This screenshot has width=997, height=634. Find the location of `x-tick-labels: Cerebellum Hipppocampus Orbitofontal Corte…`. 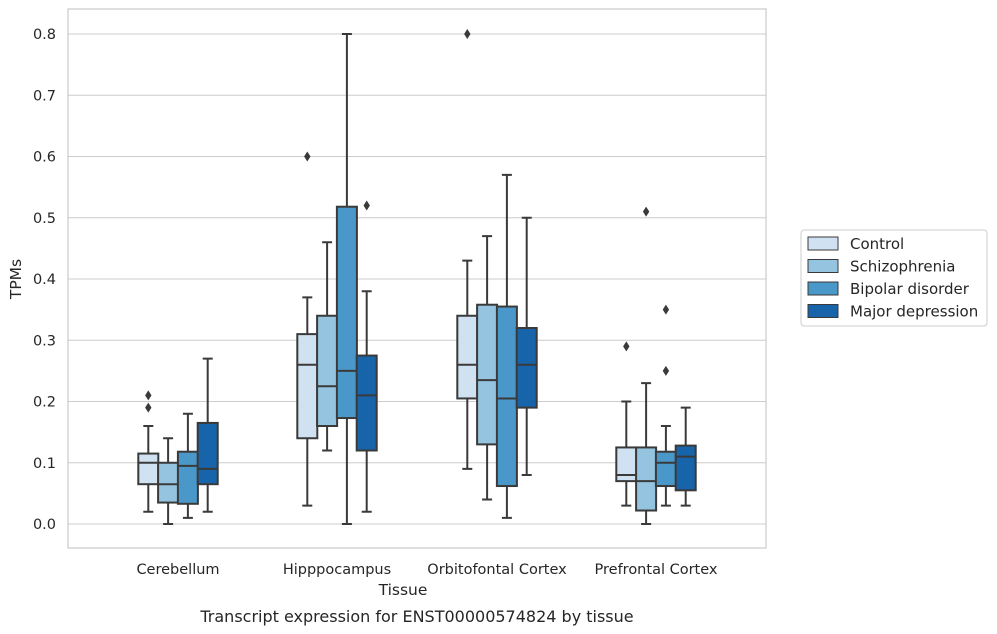

x-tick-labels: Cerebellum Hipppocampus Orbitofontal Corte… is located at coordinates (426, 570).